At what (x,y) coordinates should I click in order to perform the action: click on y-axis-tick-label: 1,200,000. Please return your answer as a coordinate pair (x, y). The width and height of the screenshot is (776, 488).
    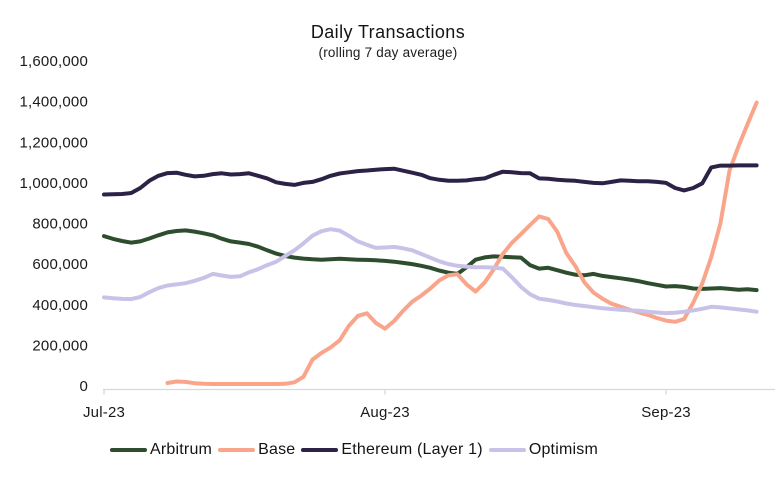
    Looking at the image, I should click on (53, 142).